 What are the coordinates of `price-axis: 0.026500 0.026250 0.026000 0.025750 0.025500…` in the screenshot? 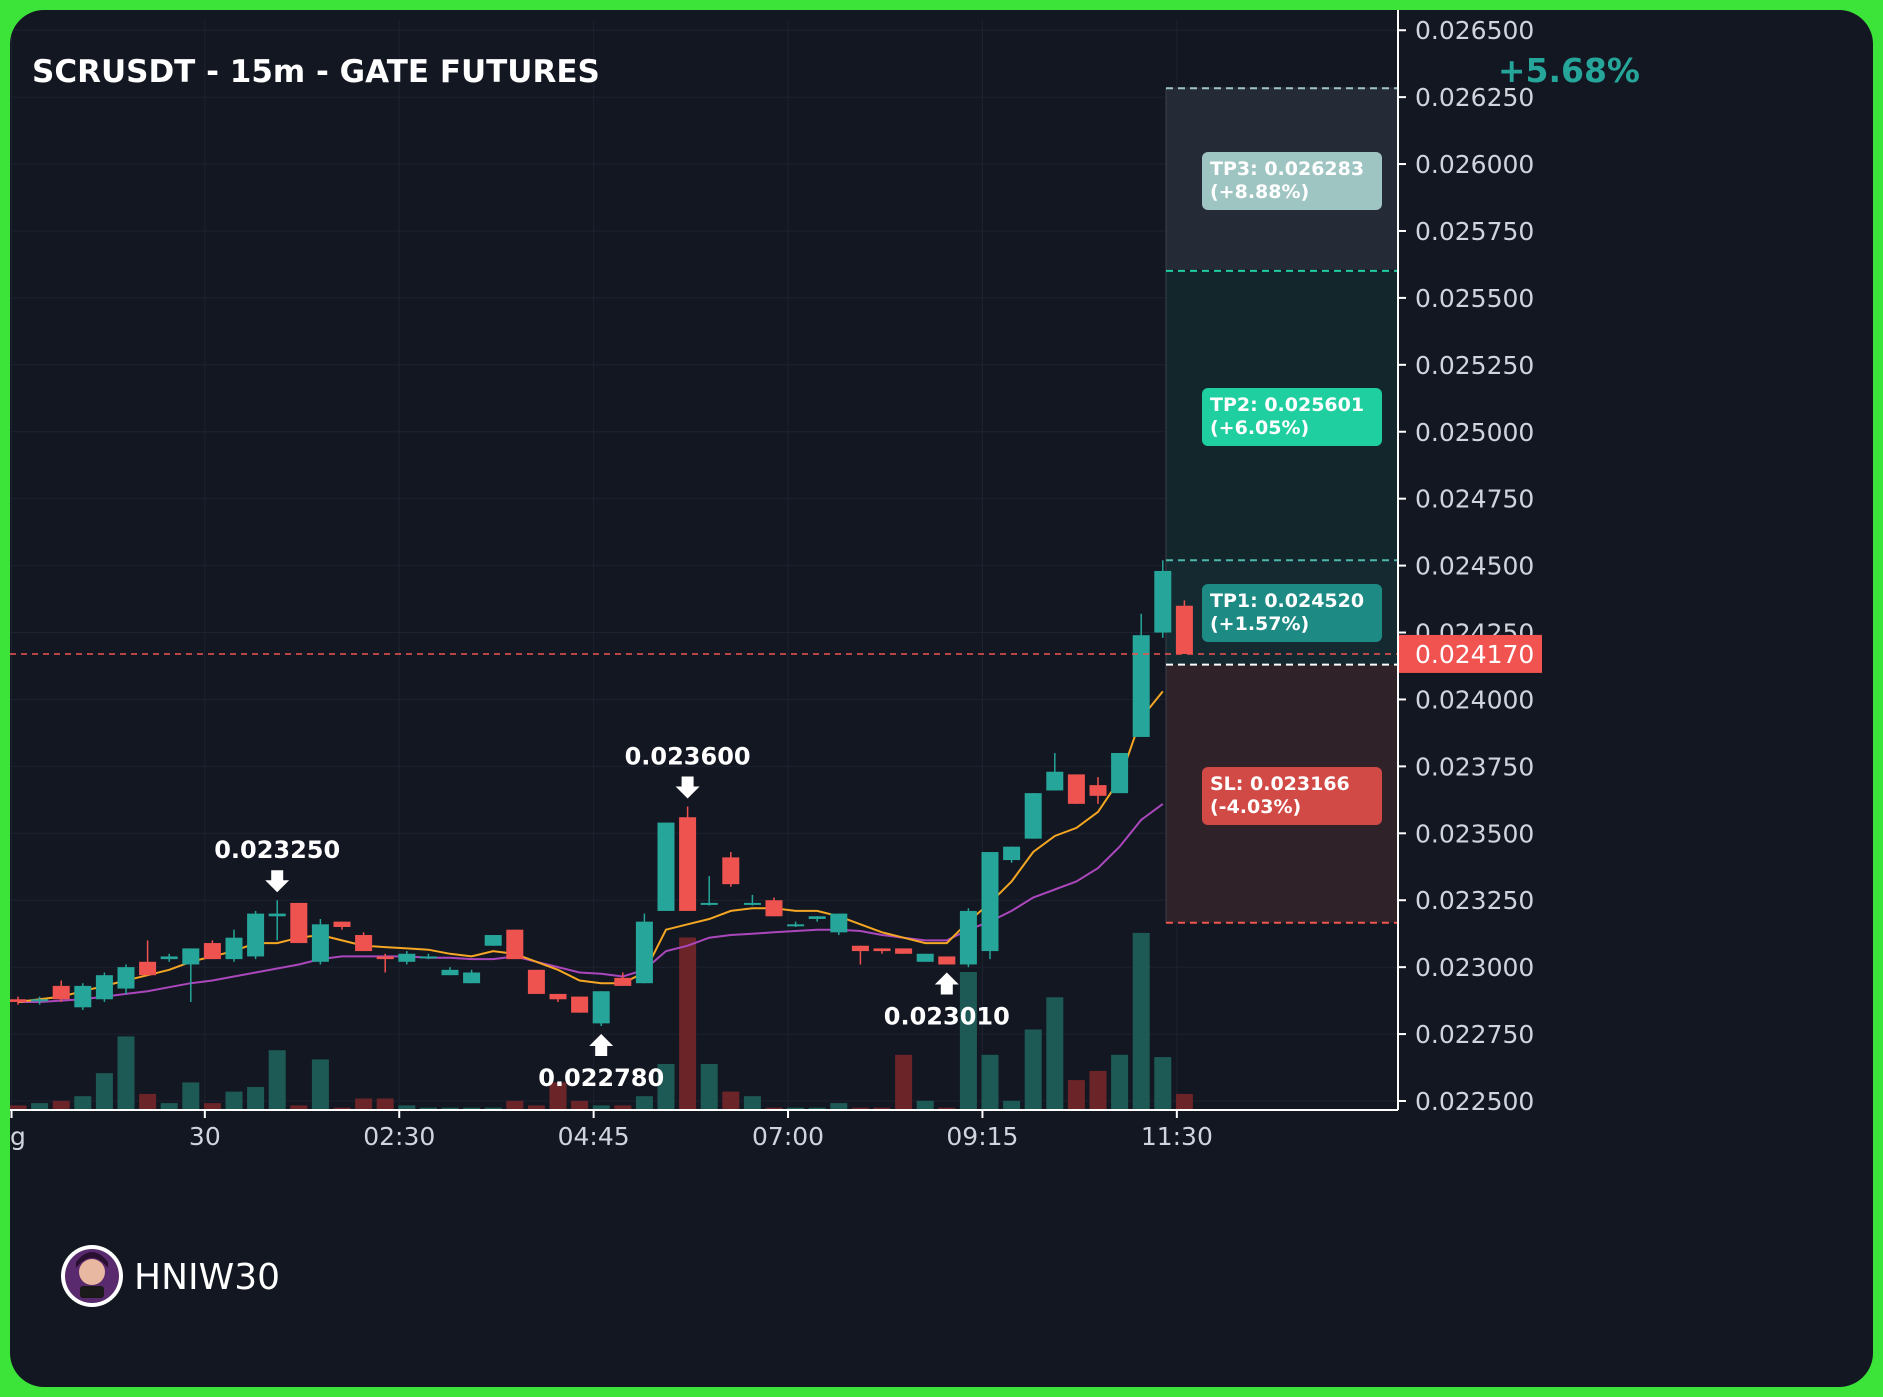 It's located at (1469, 563).